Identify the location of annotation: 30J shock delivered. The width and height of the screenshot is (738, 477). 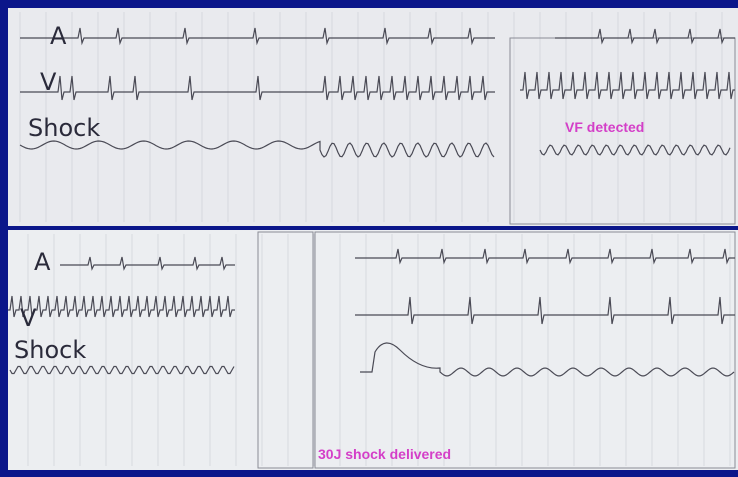
(384, 454).